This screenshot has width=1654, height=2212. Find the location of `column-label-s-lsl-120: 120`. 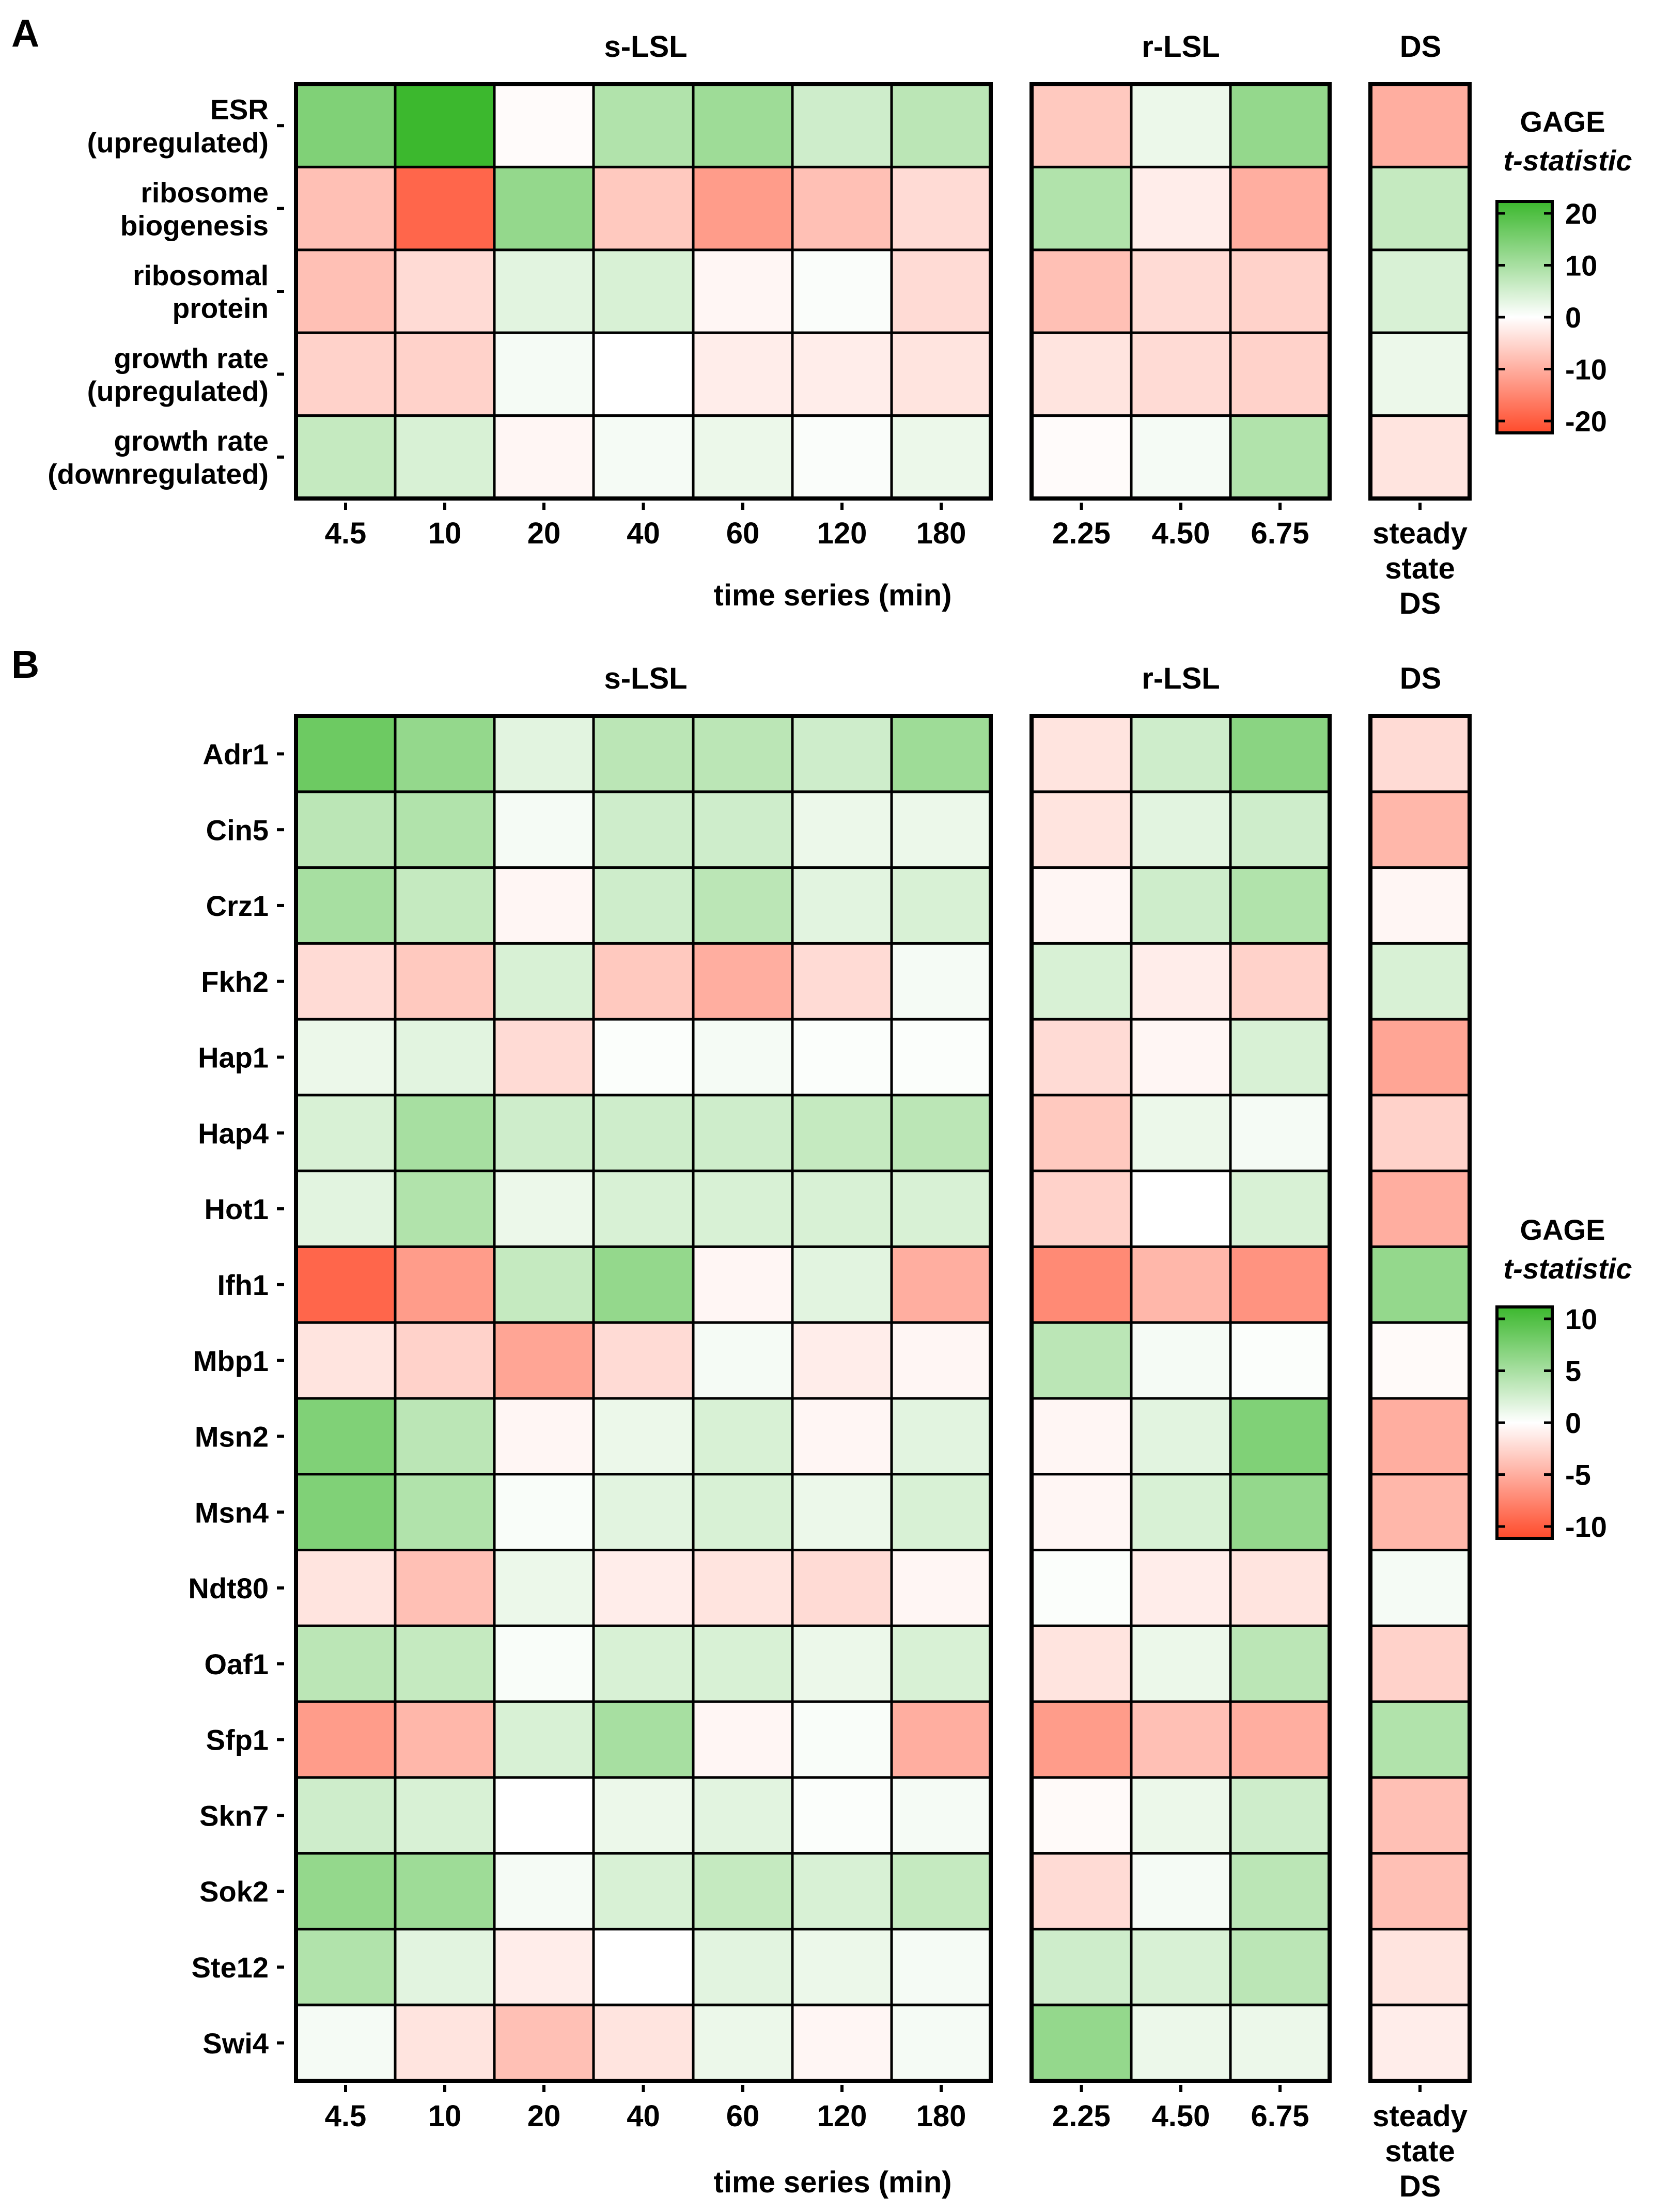

column-label-s-lsl-120: 120 is located at coordinates (842, 2116).